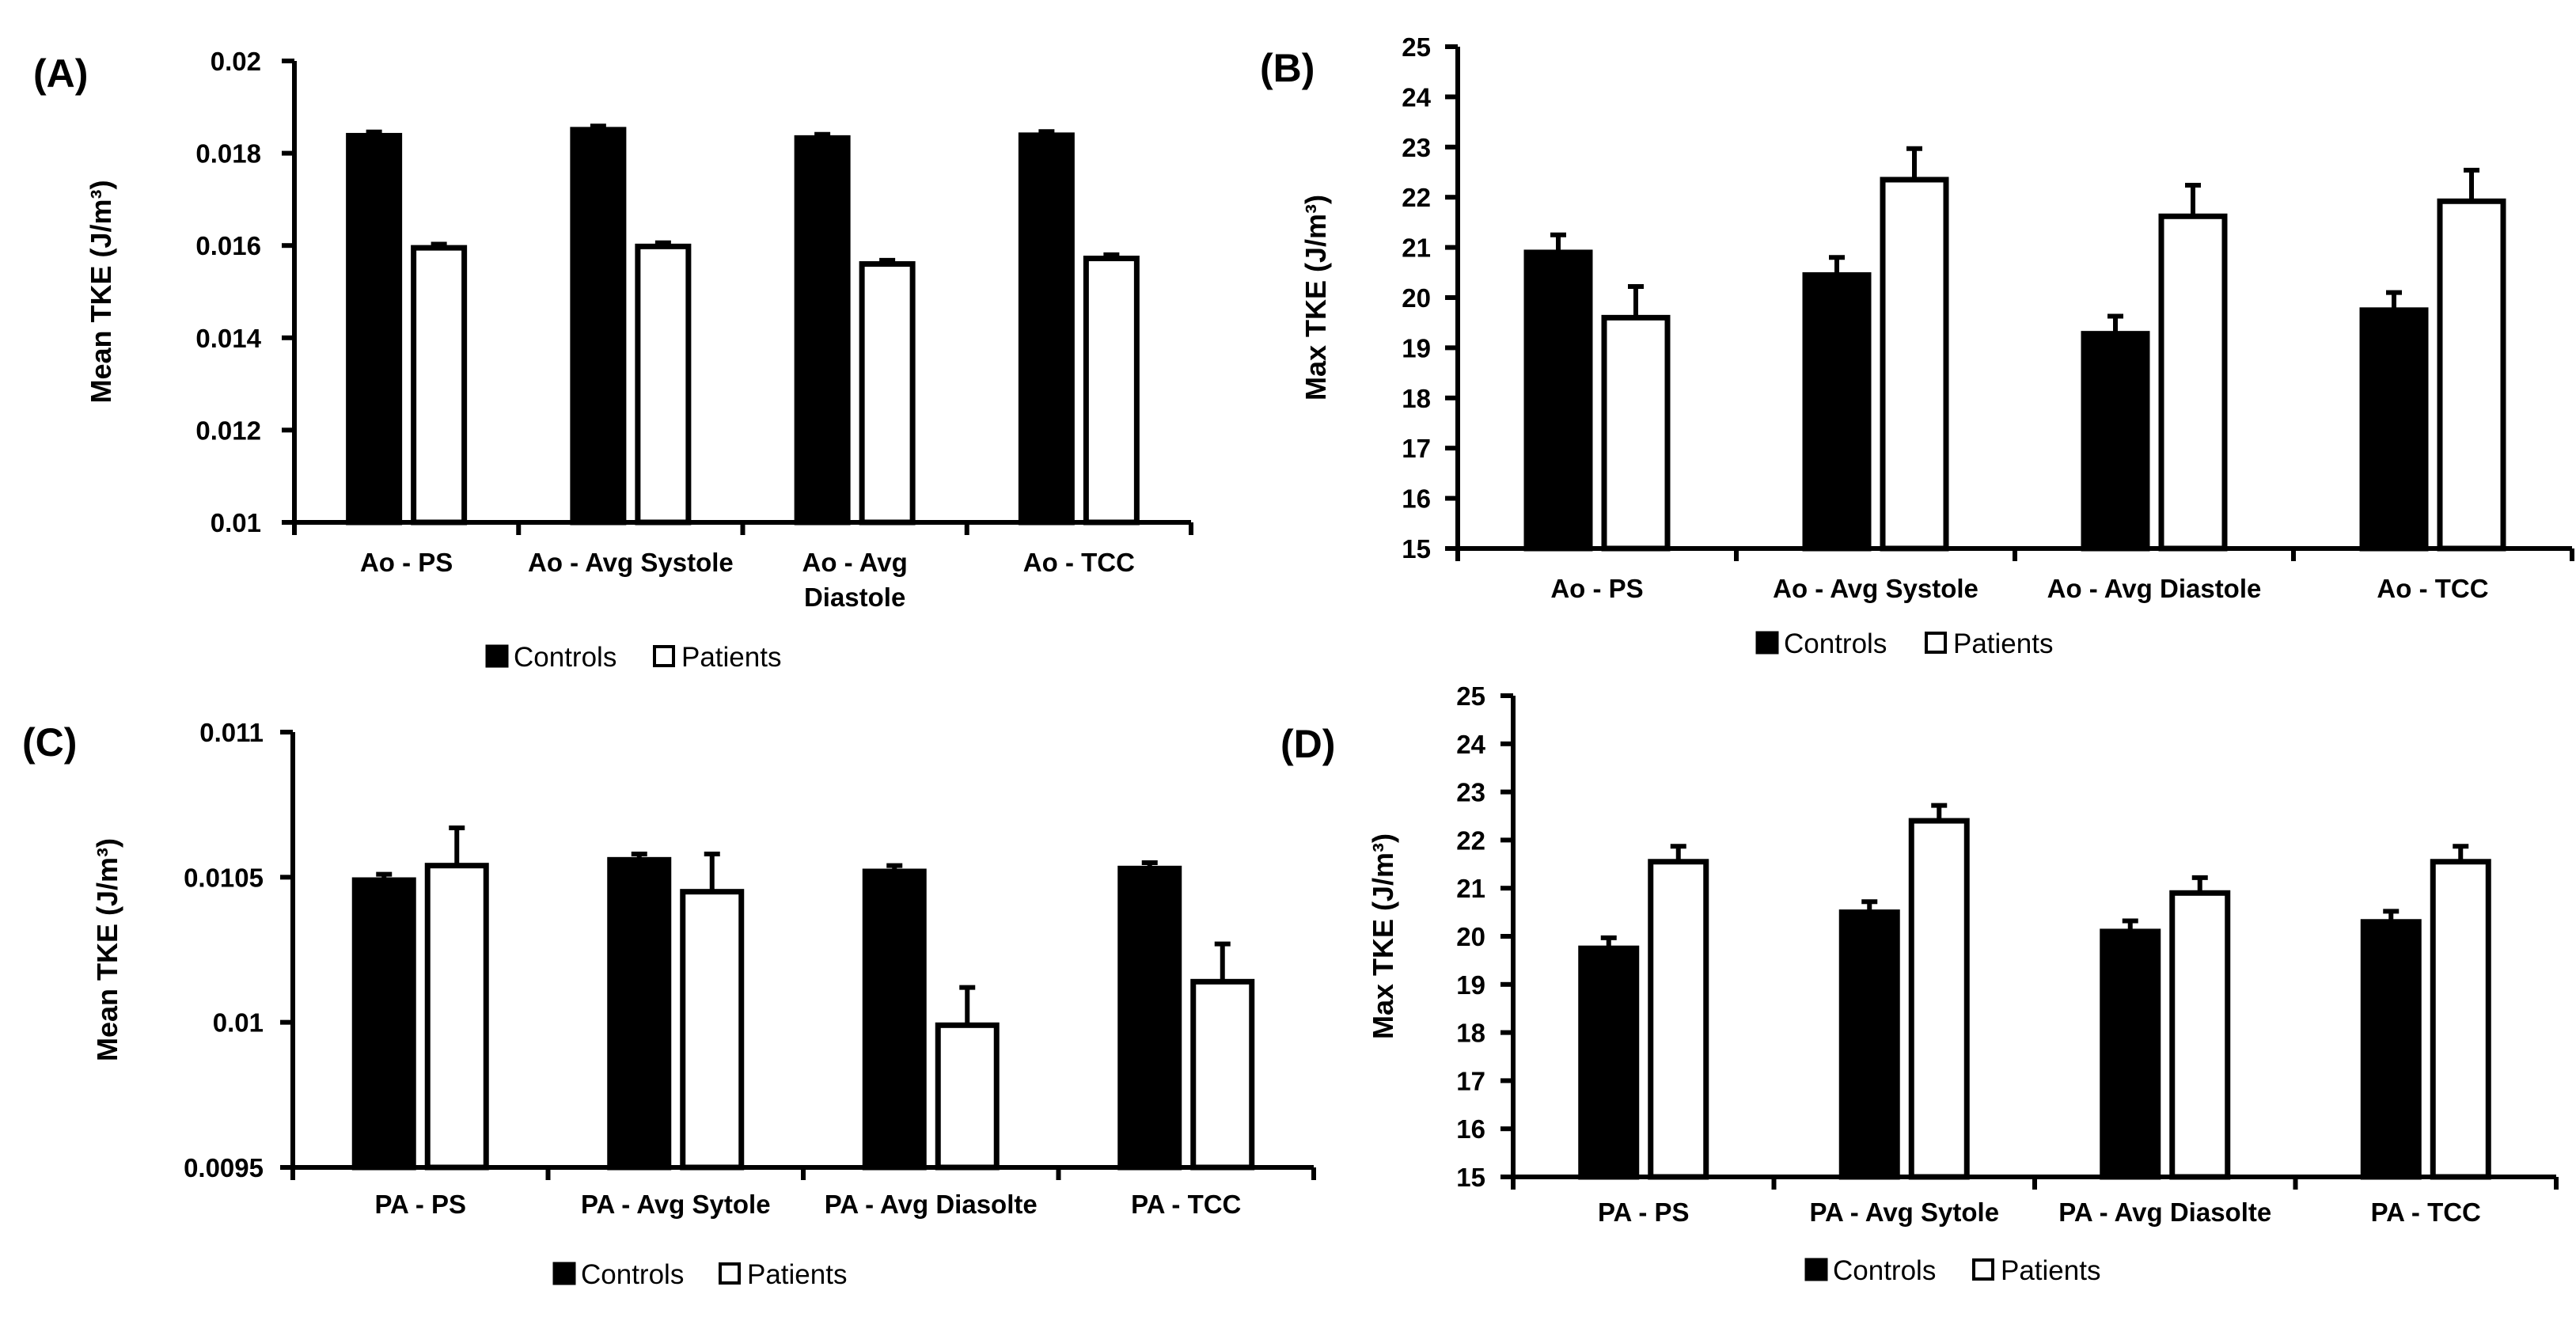 The width and height of the screenshot is (2576, 1317). What do you see at coordinates (1596, 588) in the screenshot?
I see `x-category-label: Ao - PS` at bounding box center [1596, 588].